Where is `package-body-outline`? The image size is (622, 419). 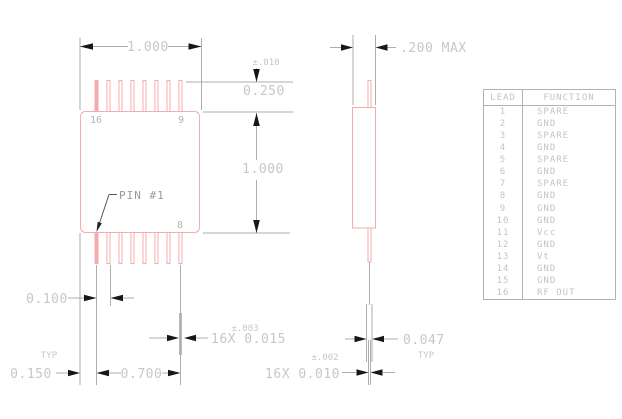
package-body-outline is located at coordinates (140, 172).